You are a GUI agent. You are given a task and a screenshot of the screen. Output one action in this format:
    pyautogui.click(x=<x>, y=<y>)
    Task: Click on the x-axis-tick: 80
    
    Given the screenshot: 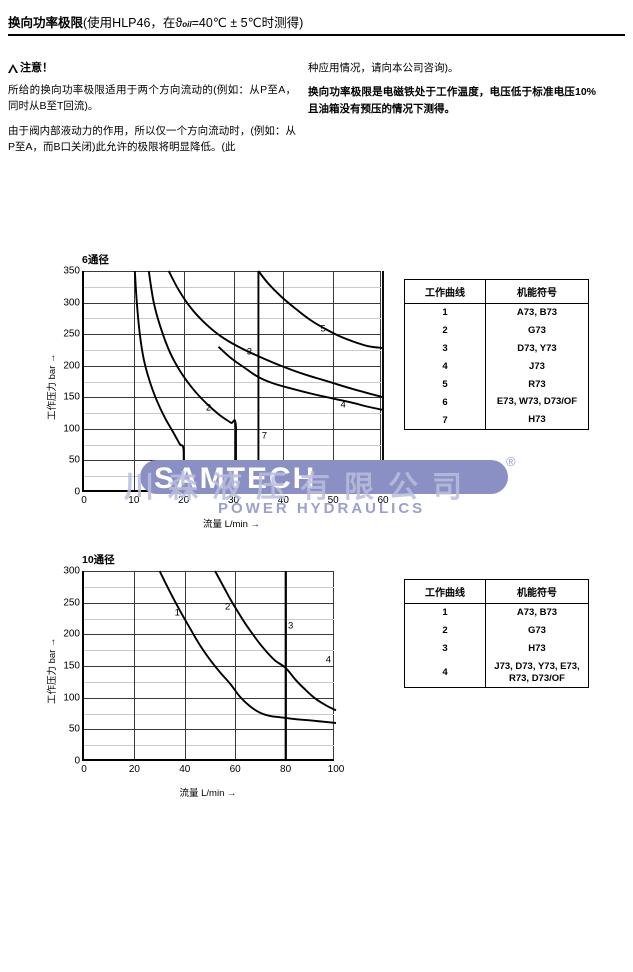 What is the action you would take?
    pyautogui.click(x=286, y=769)
    